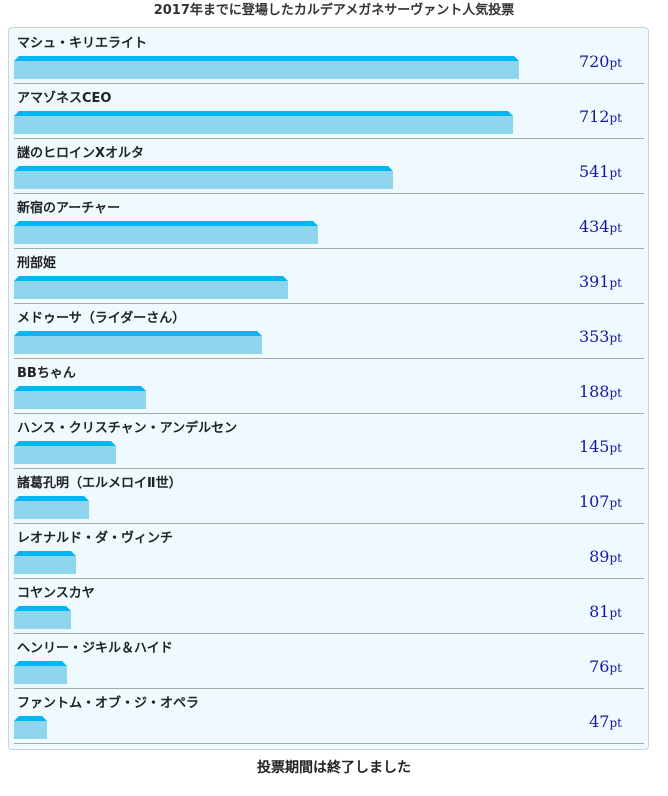 This screenshot has width=668, height=796. I want to click on candidate-name: ヘンリー・ジキル＆ハイド, so click(95, 648).